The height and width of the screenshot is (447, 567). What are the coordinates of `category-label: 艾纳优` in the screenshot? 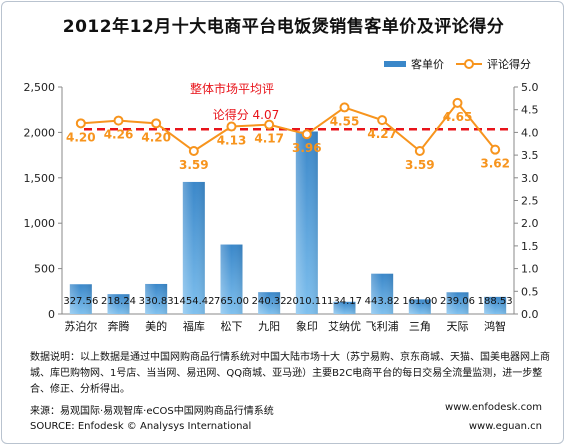 It's located at (344, 326).